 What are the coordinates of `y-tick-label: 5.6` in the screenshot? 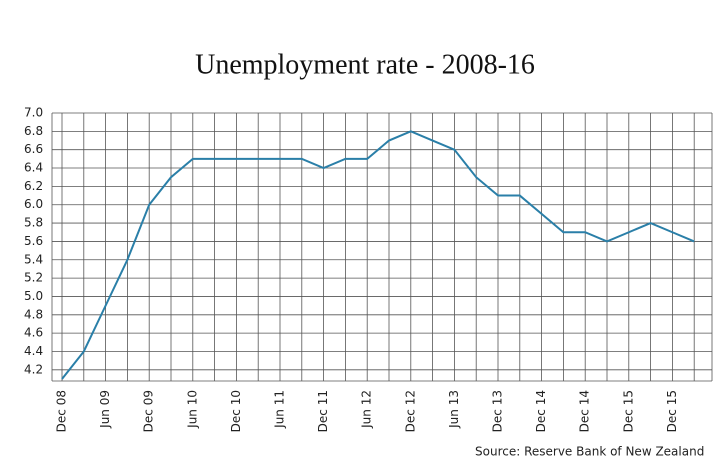 It's located at (33, 241).